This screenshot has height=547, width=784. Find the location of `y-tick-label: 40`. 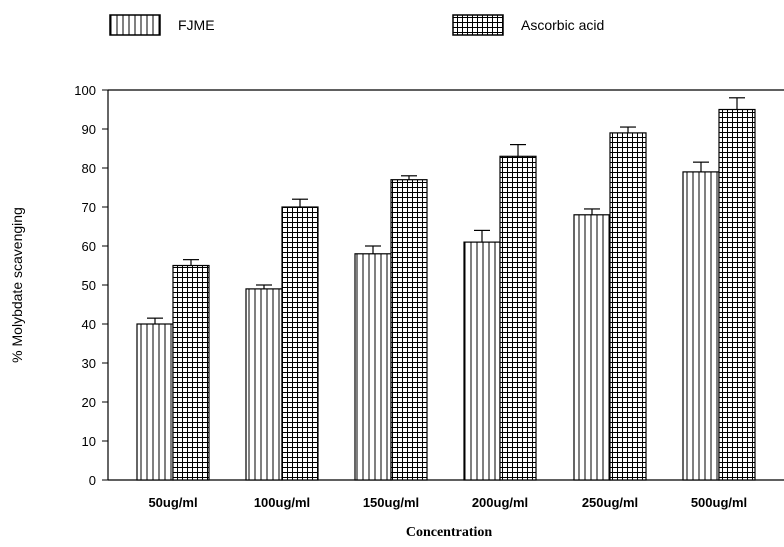

y-tick-label: 40 is located at coordinates (89, 324).